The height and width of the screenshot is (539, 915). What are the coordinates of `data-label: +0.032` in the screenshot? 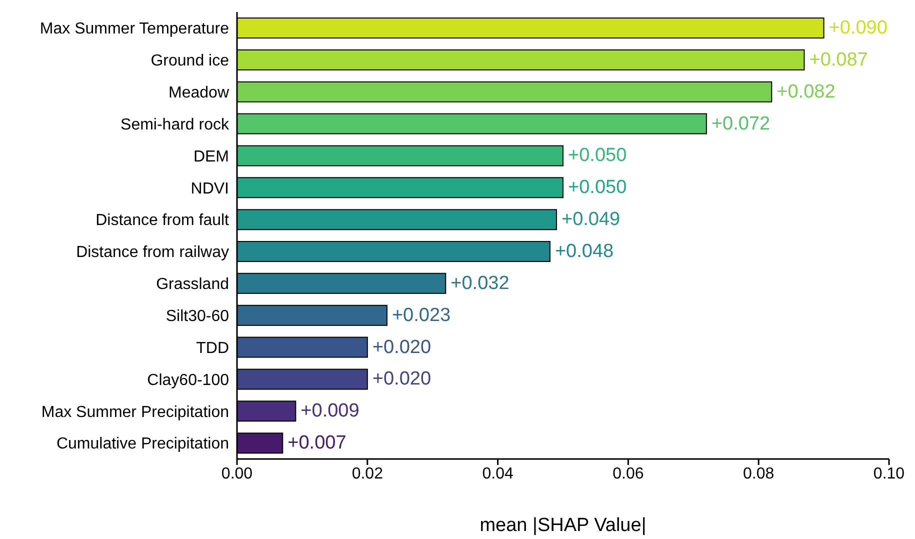 It's located at (480, 283).